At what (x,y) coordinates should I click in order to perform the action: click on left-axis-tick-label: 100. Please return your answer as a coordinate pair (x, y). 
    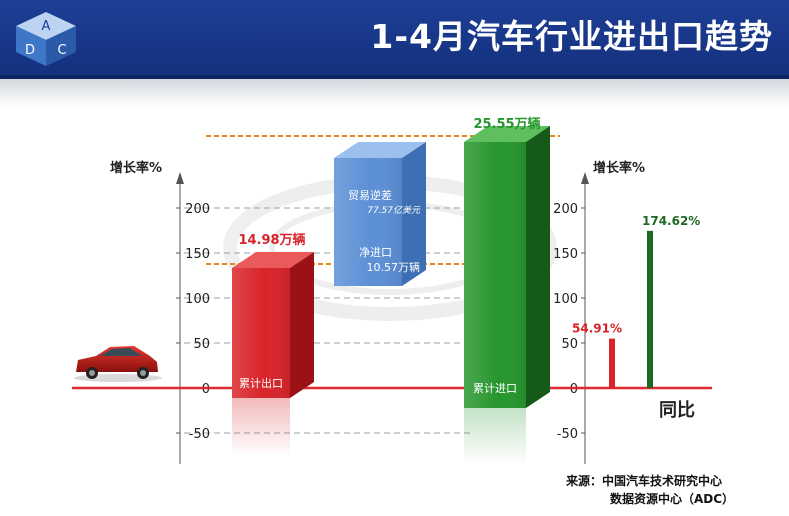
    Looking at the image, I should click on (197, 299).